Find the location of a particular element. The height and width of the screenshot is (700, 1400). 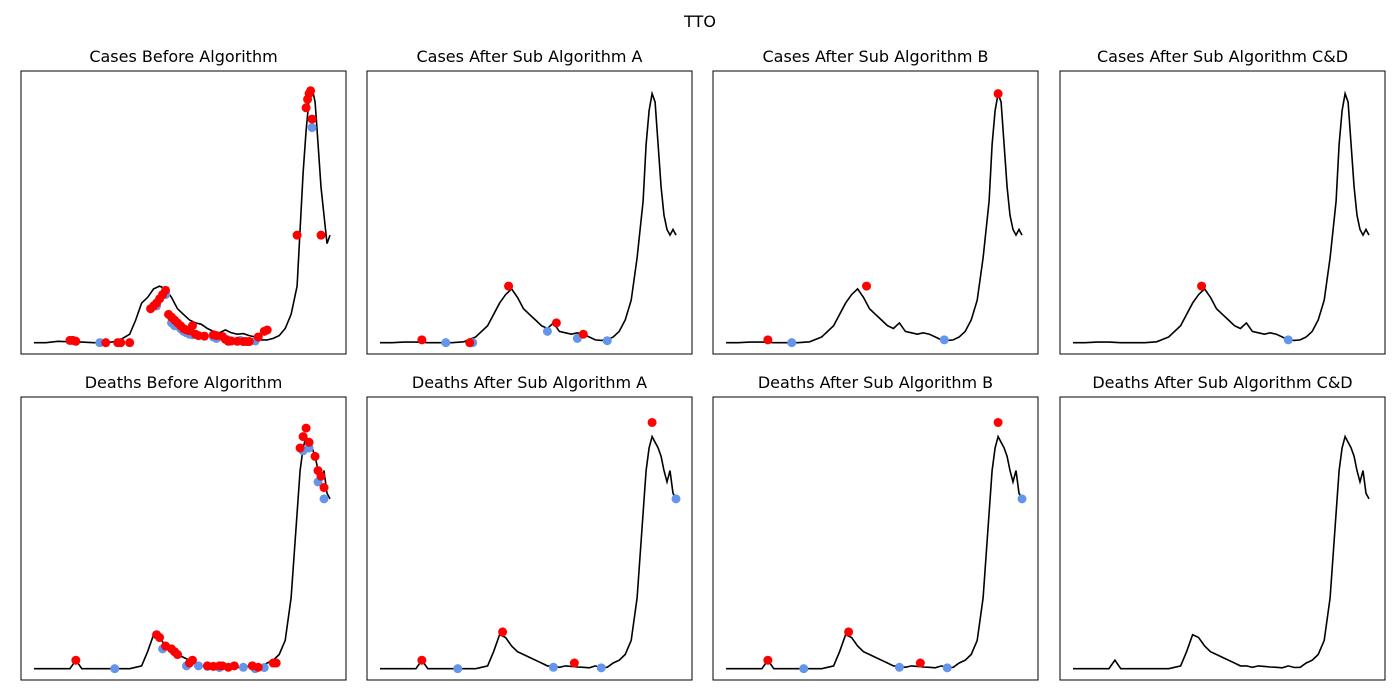

subplot-title: Deaths After Sub Algorithm B is located at coordinates (875, 382).